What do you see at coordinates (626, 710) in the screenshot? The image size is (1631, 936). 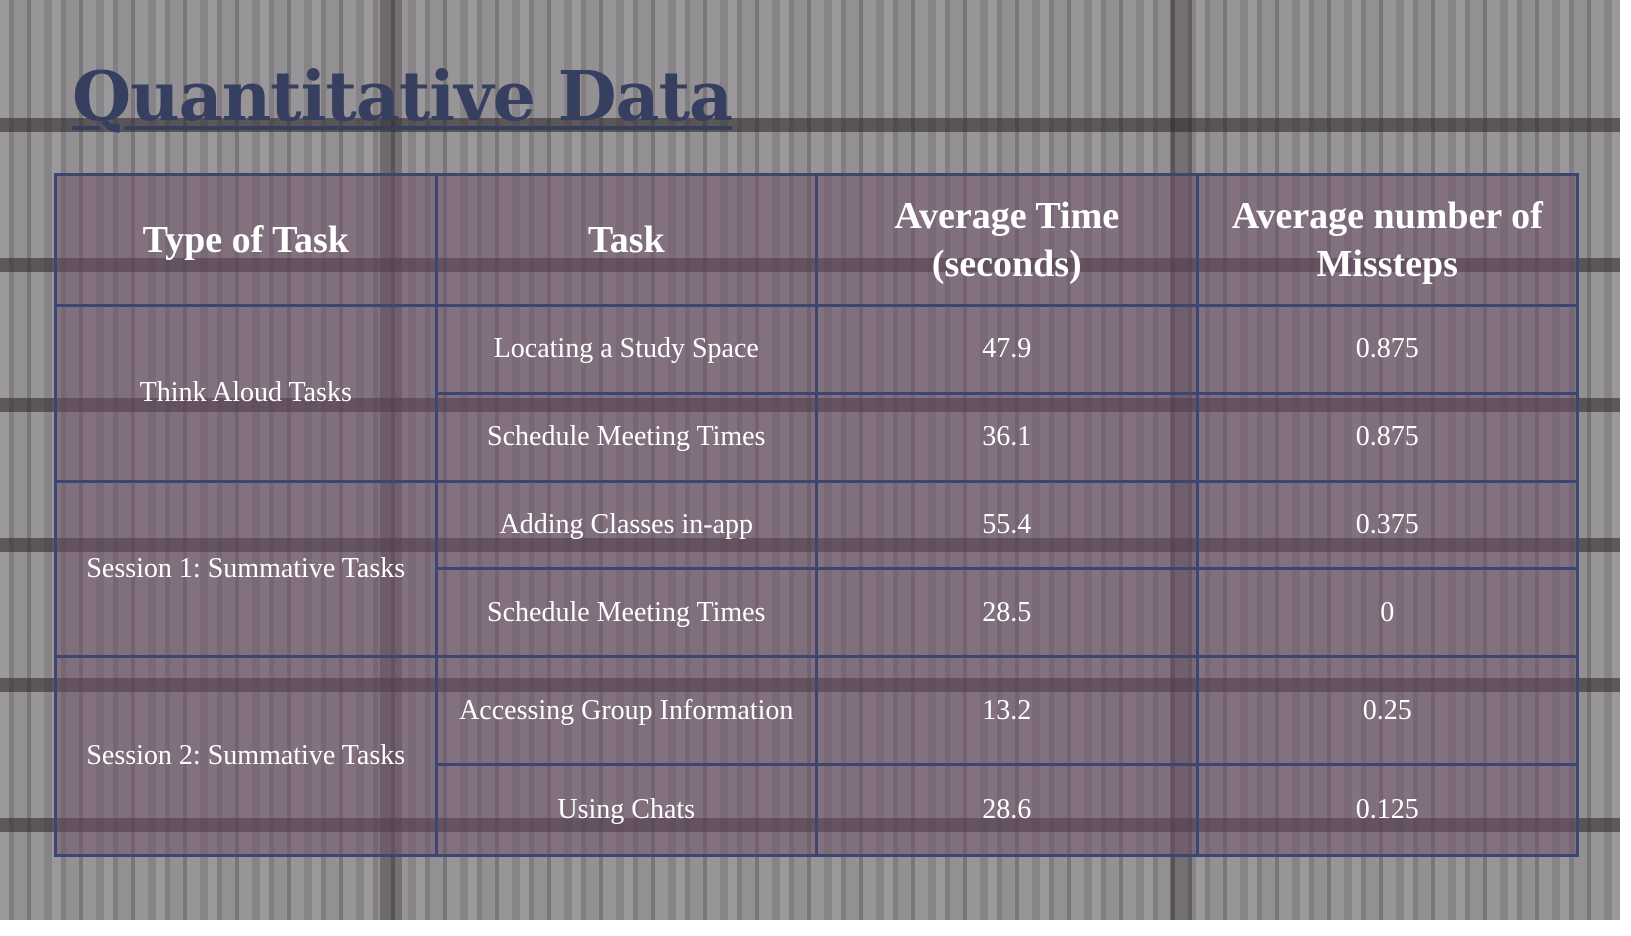 I see `task-cell: Accessing Group Information` at bounding box center [626, 710].